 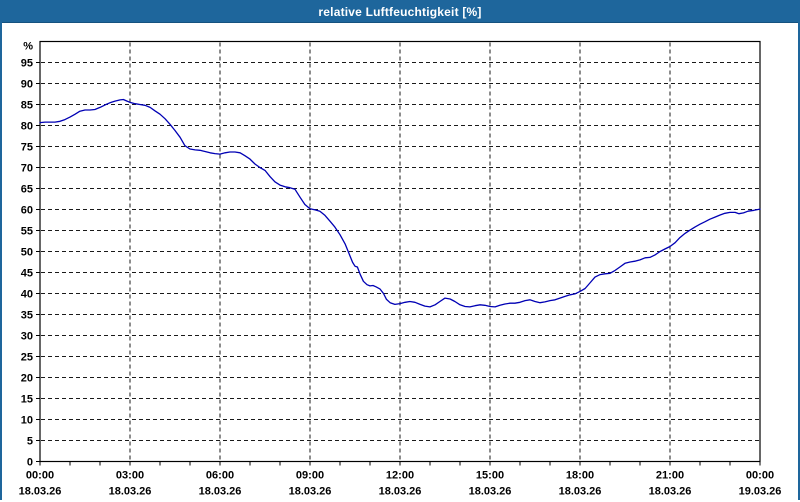 I want to click on y-tick-label: 45, so click(x=27, y=274).